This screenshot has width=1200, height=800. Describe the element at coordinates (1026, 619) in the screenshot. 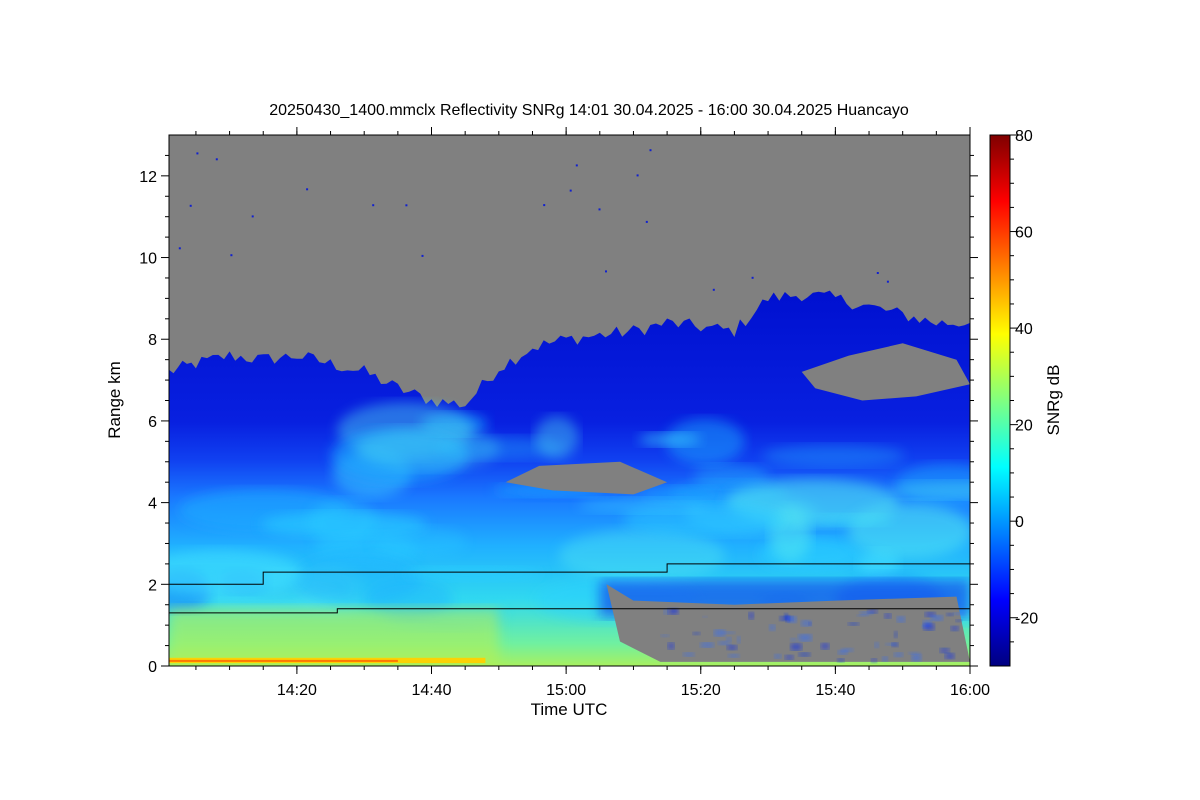

I see `colorbar-tick-label: -20` at that location.